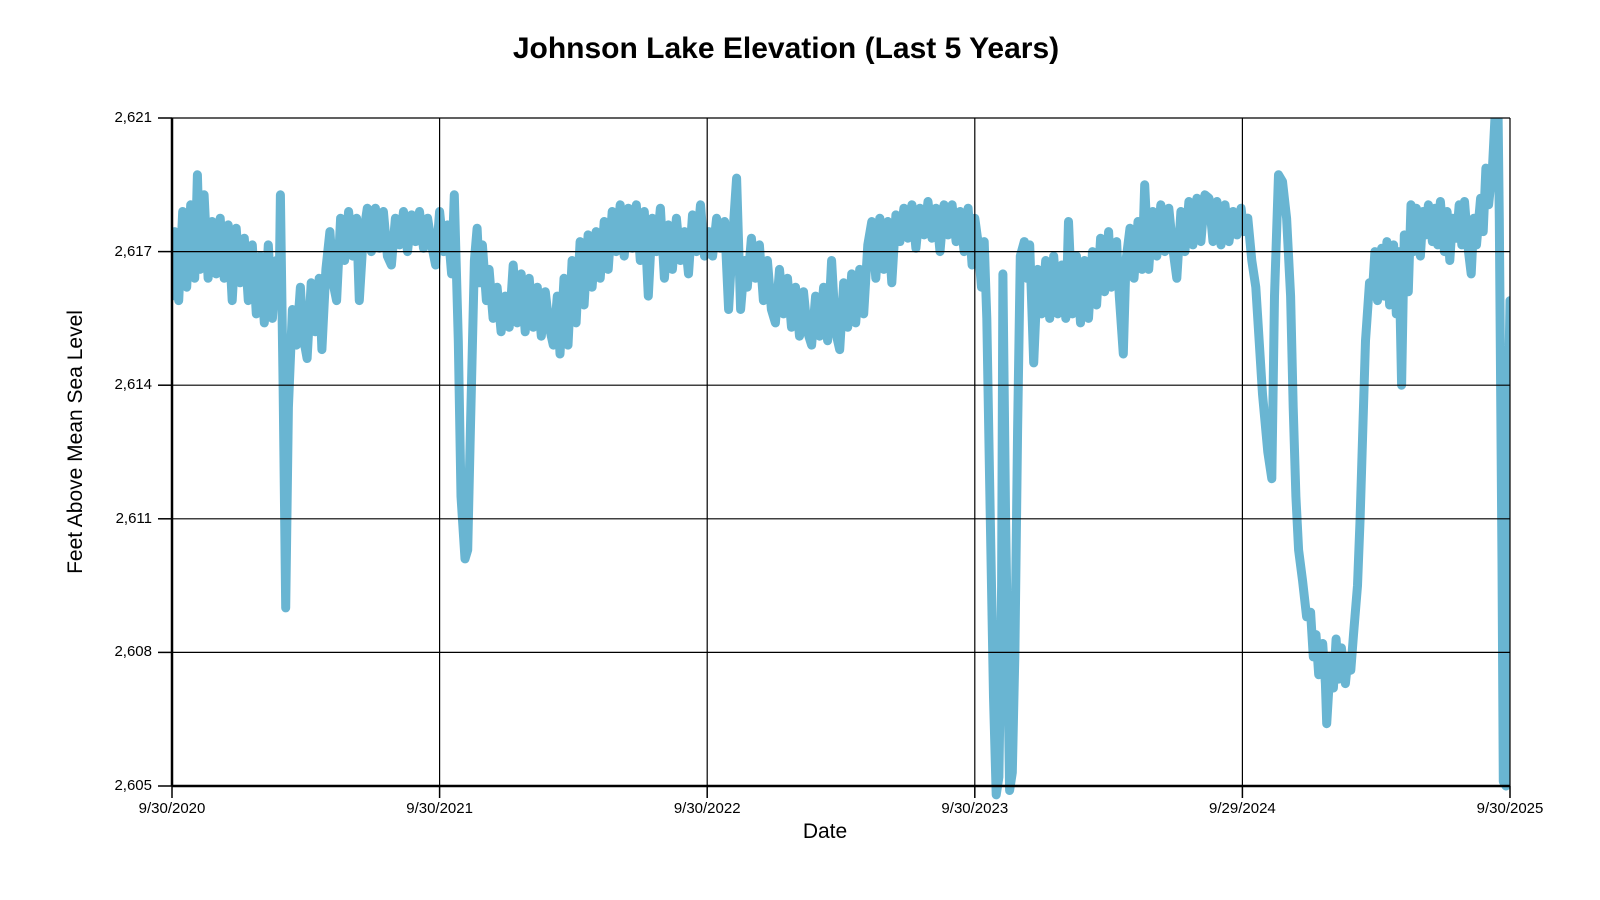 The image size is (1600, 900). Describe the element at coordinates (1510, 808) in the screenshot. I see `x-tick-label: 9/30/2025` at that location.